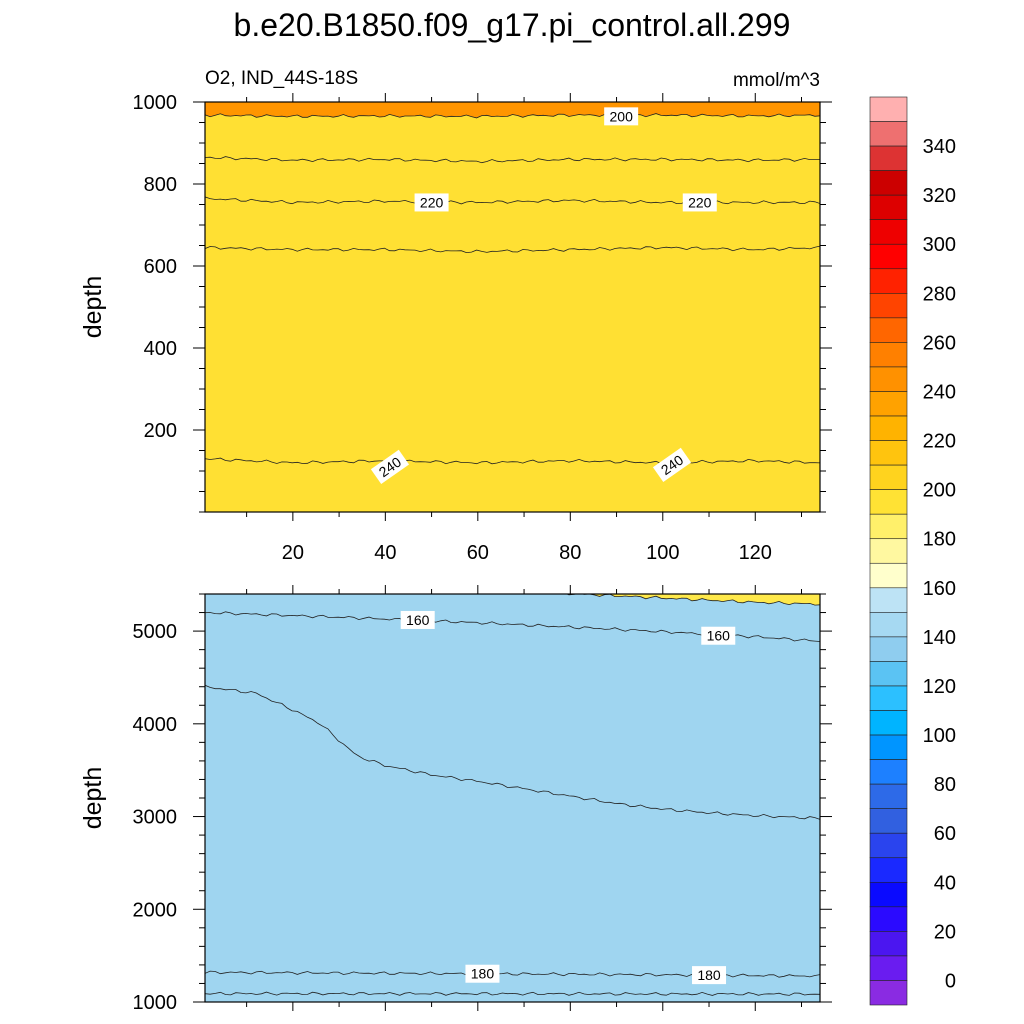 The height and width of the screenshot is (1024, 1024). What do you see at coordinates (939, 392) in the screenshot?
I see `colorbar-label: 240` at bounding box center [939, 392].